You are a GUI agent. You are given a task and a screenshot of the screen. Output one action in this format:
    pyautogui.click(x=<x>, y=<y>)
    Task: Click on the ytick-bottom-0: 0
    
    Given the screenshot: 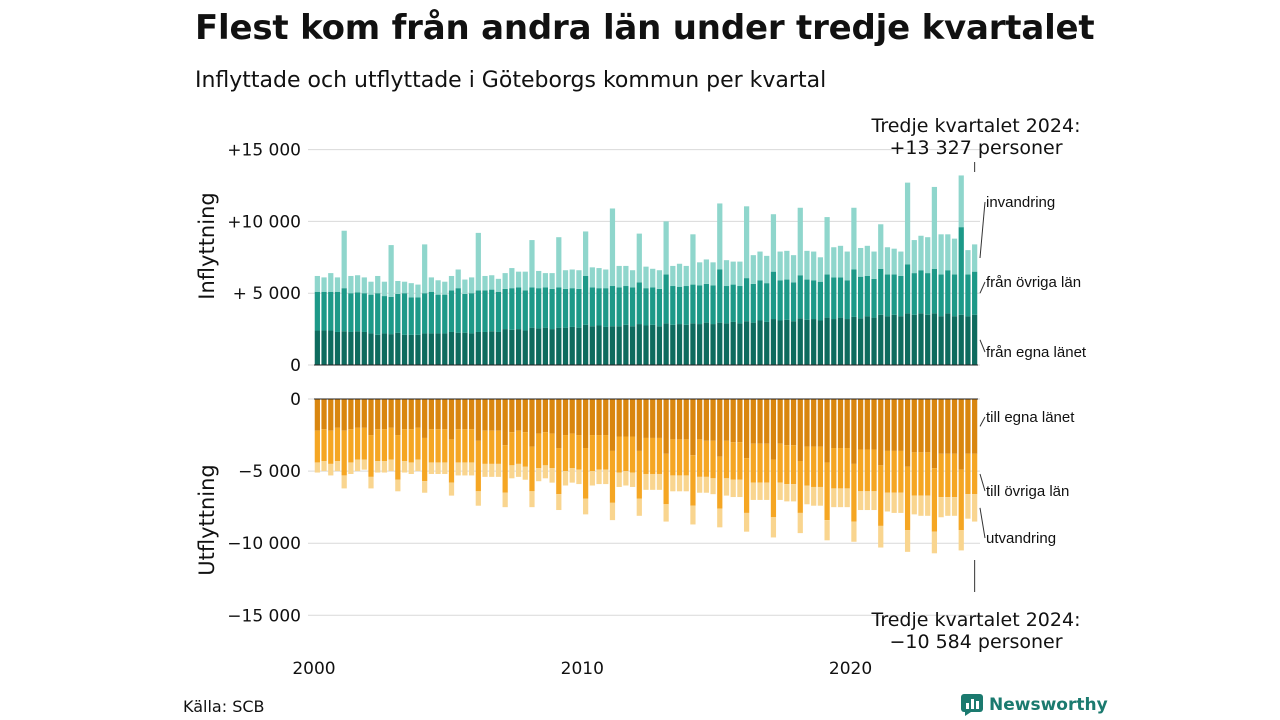 What is the action you would take?
    pyautogui.click(x=295, y=400)
    